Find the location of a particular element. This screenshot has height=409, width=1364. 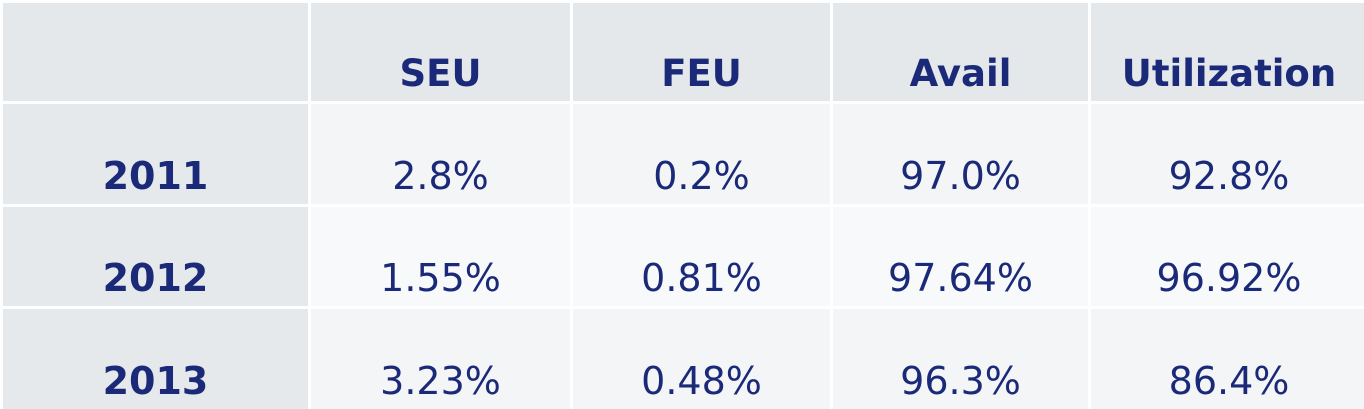

table-cell: 92.8% is located at coordinates (1227, 154).